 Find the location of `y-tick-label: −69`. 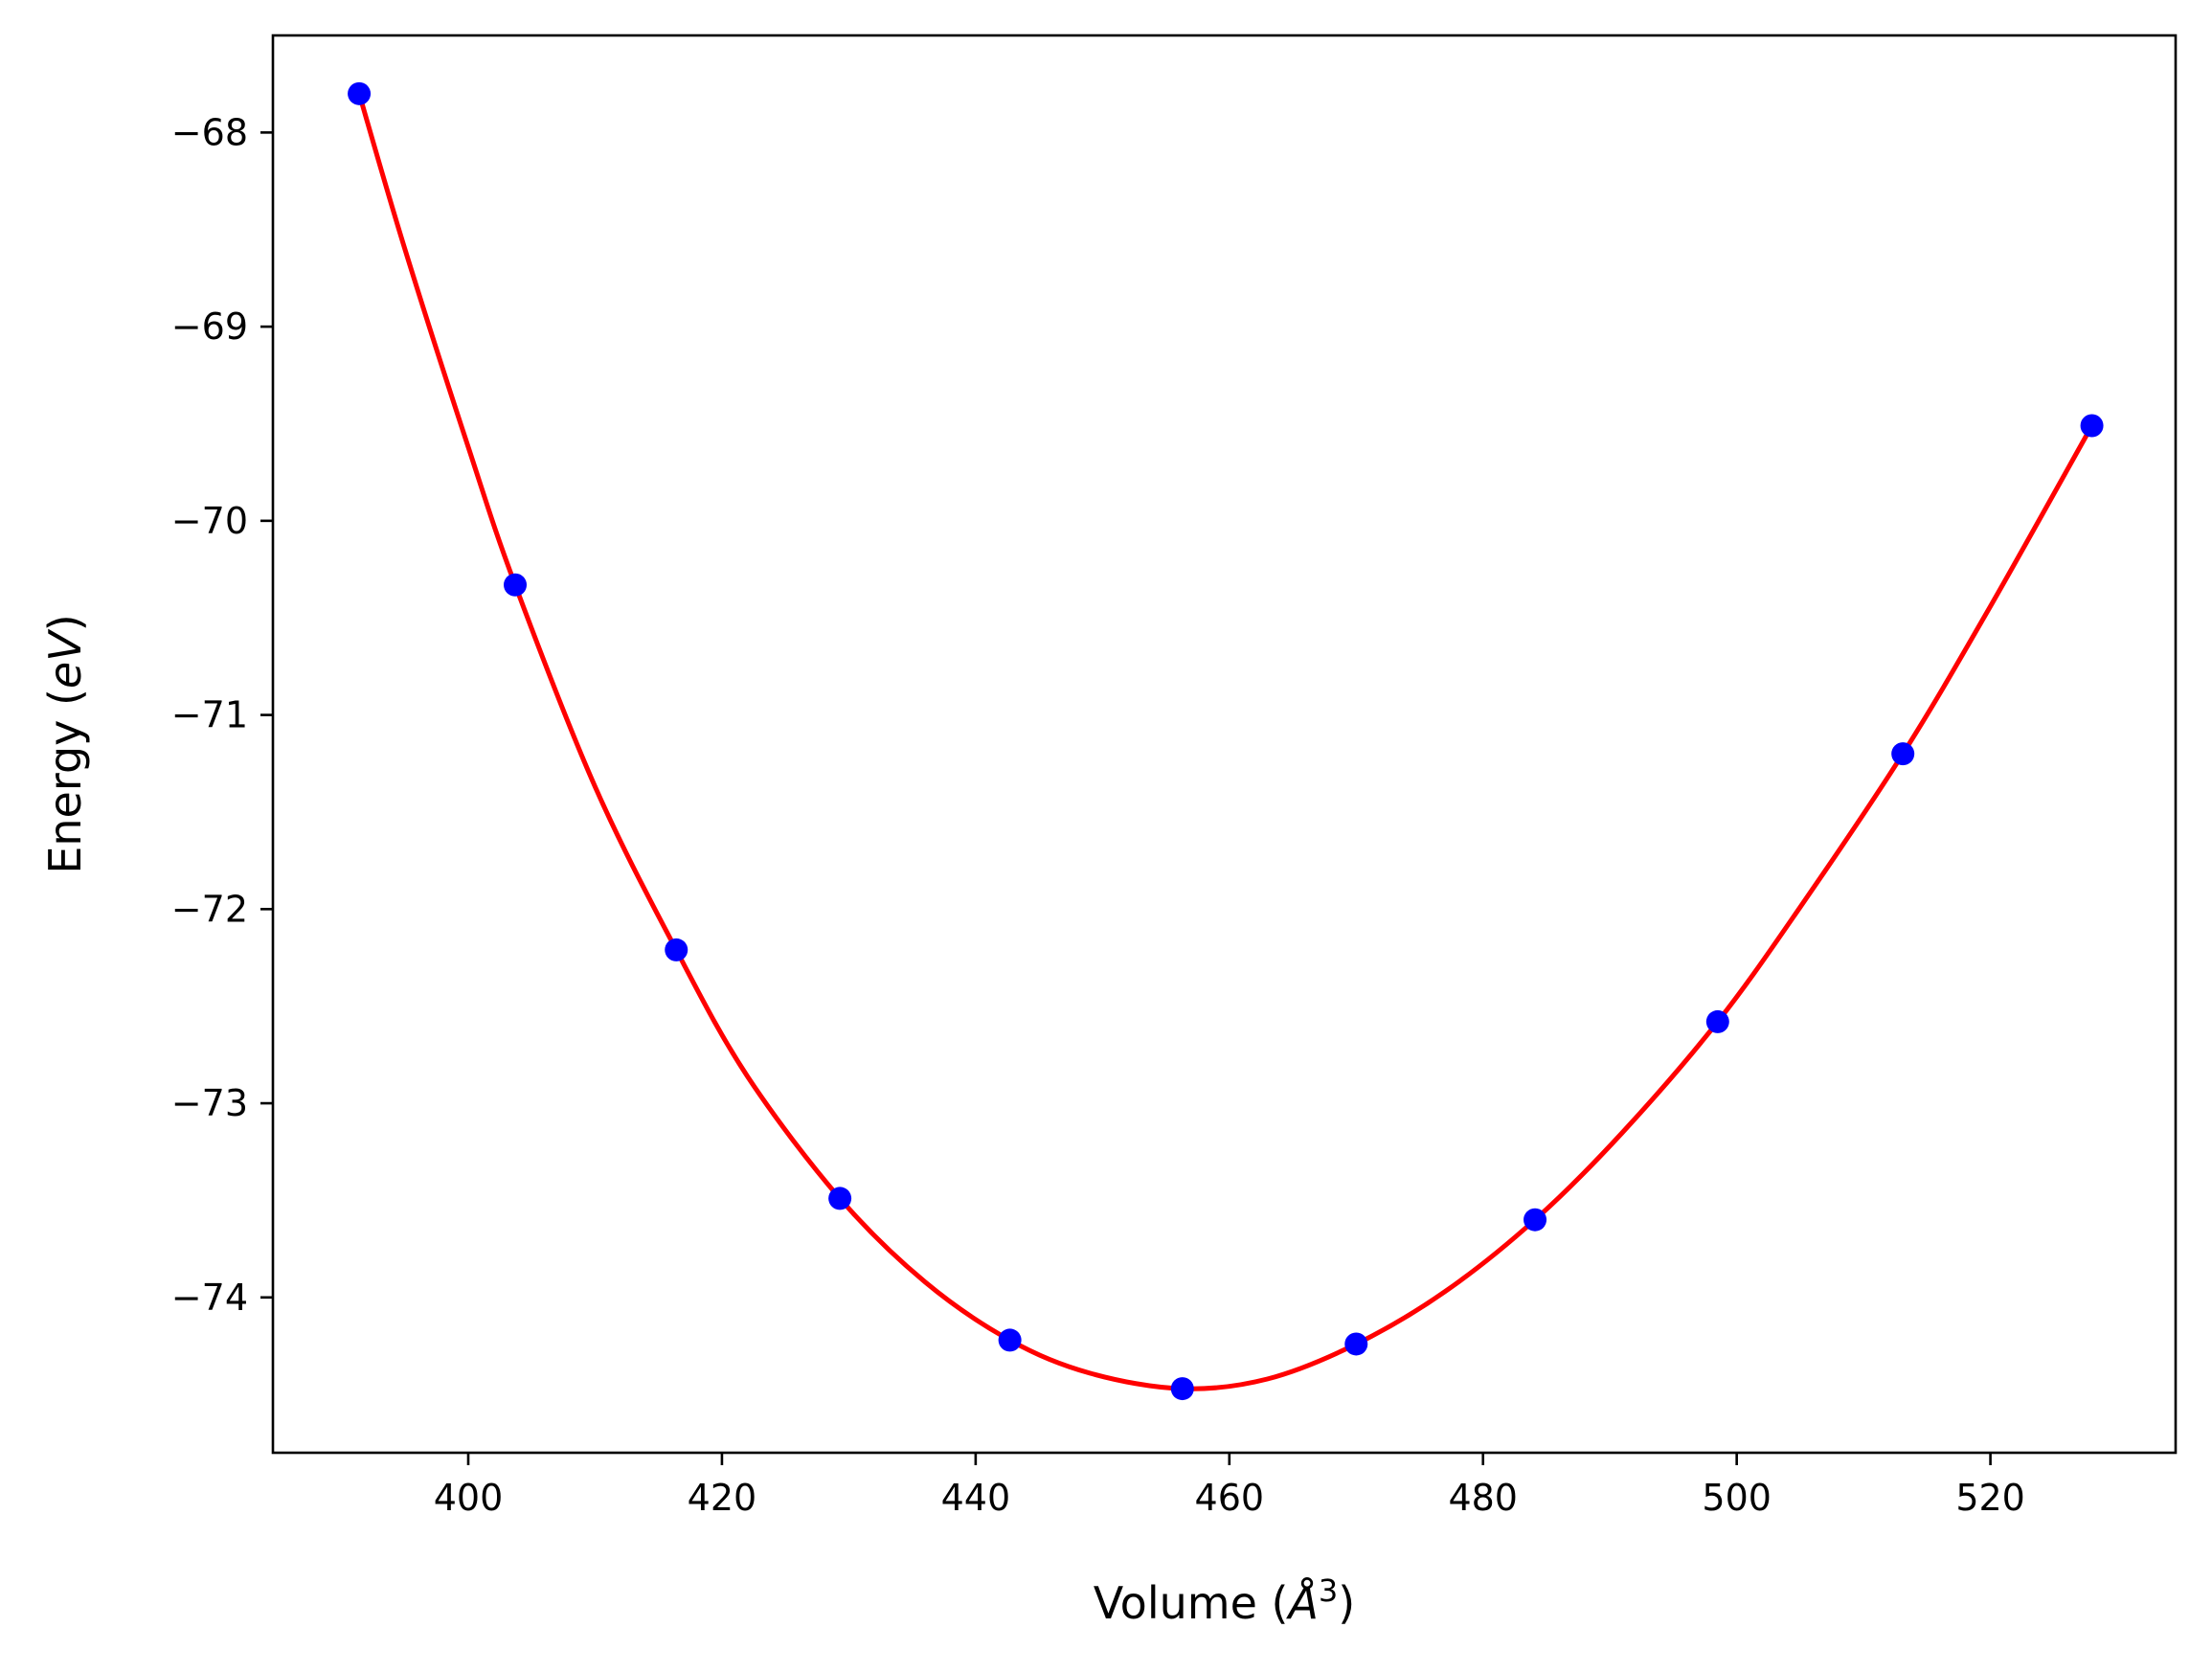

y-tick-label: −69 is located at coordinates (209, 327).